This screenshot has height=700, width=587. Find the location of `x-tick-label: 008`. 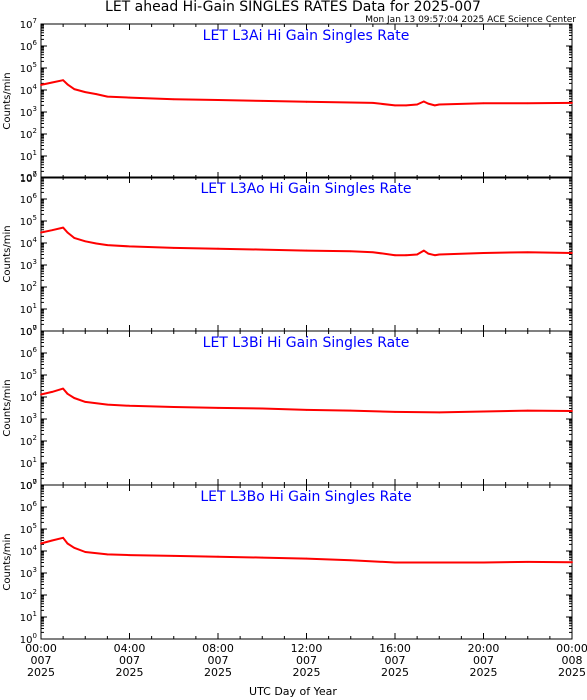

x-tick-label: 008 is located at coordinates (572, 660).